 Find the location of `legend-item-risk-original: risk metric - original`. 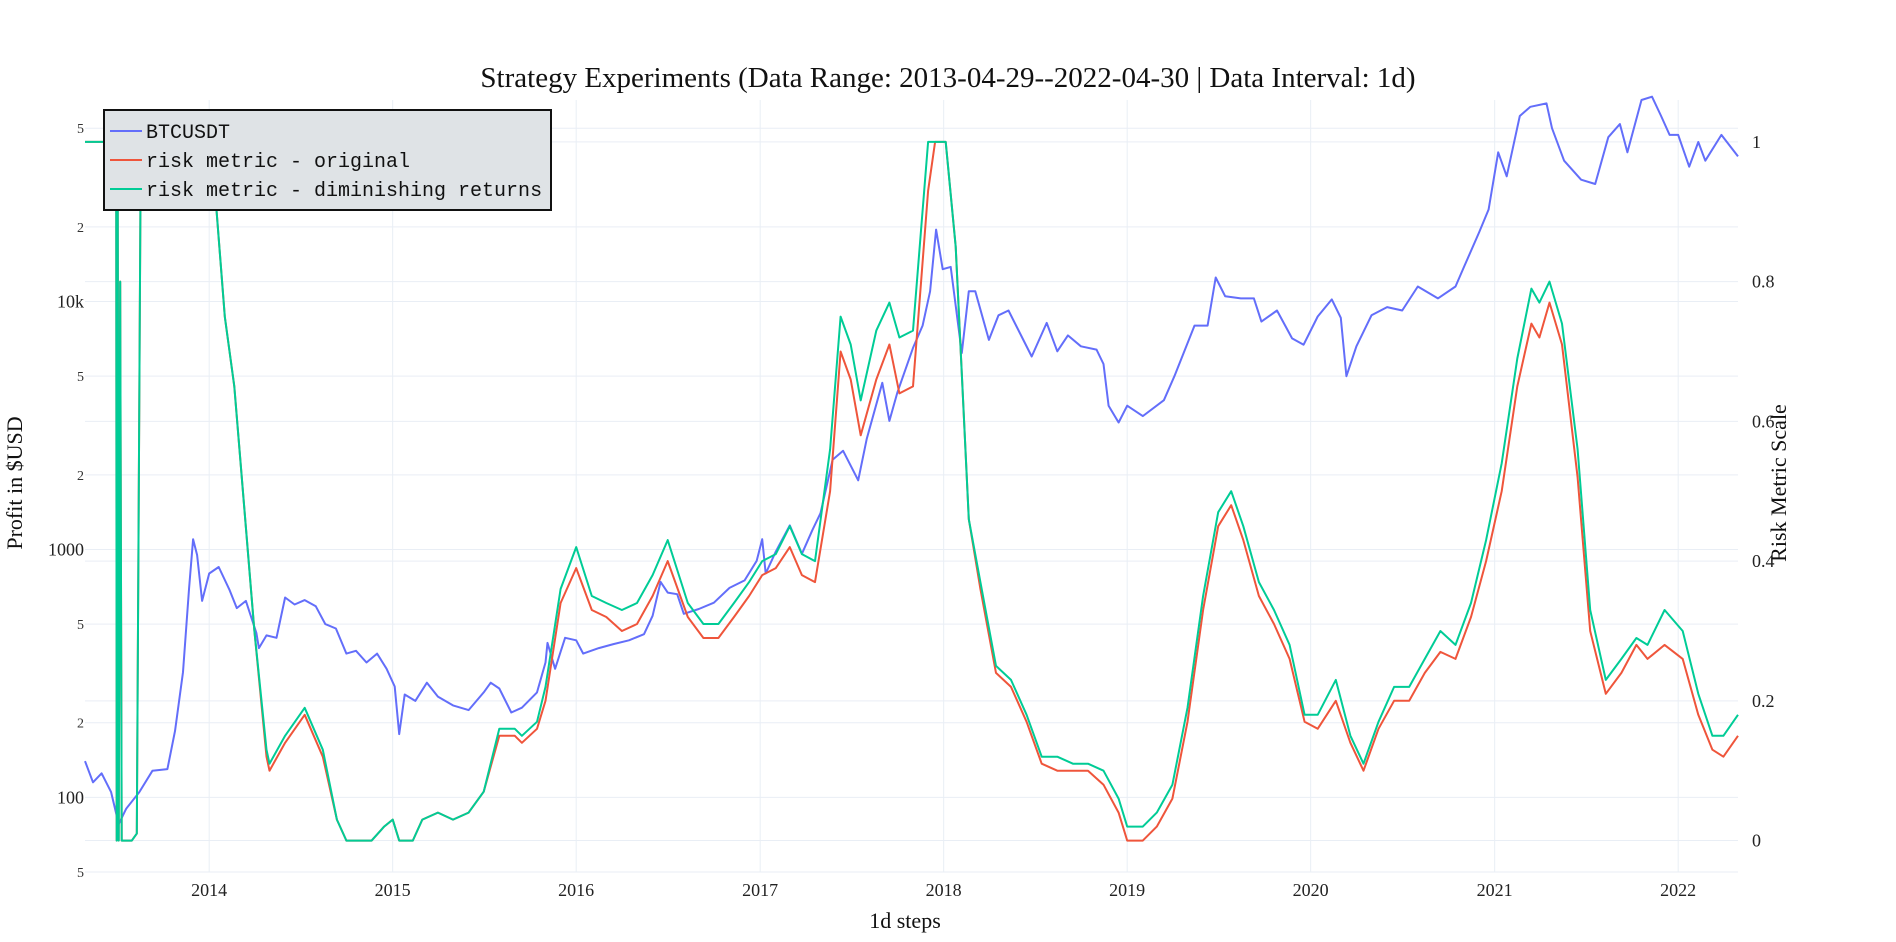

legend-item-risk-original: risk metric - original is located at coordinates (260, 162).